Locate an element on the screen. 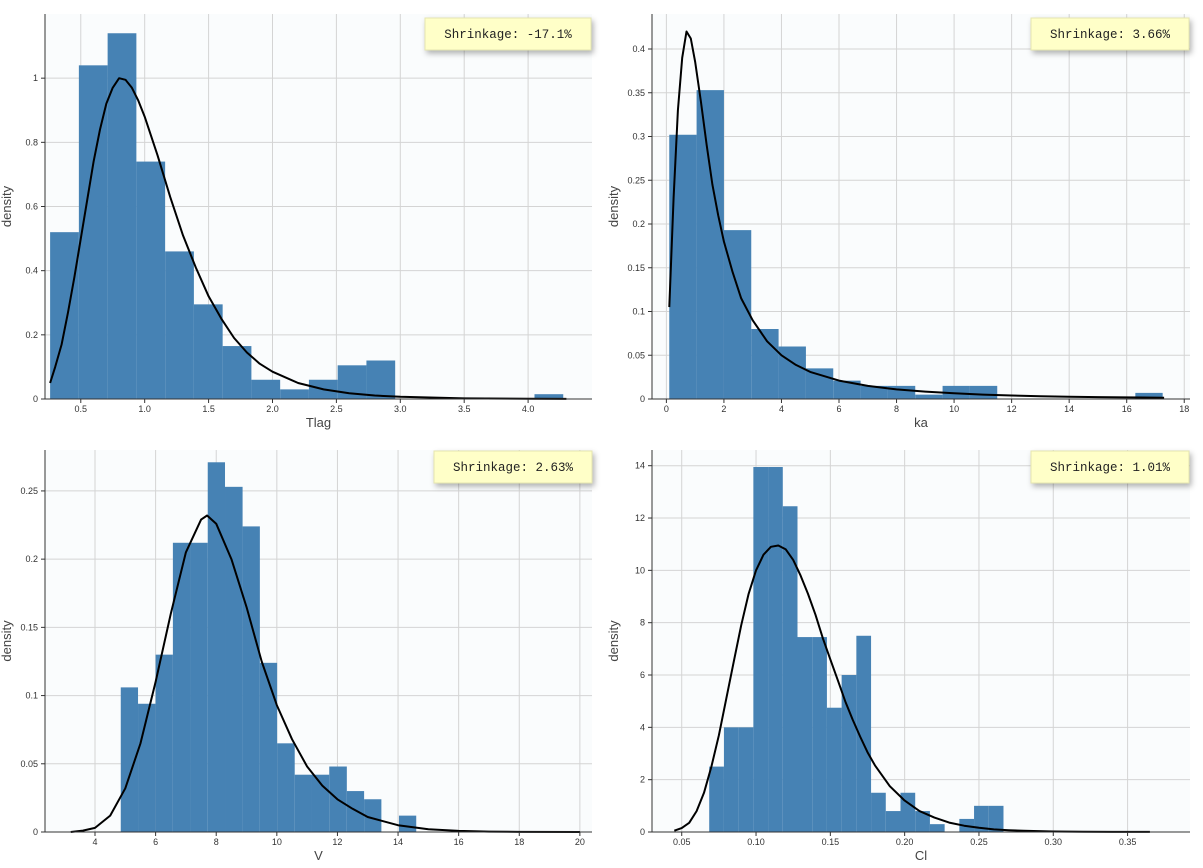 Image resolution: width=1203 pixels, height=868 pixels. y-tick-label: 0.2 is located at coordinates (31, 335).